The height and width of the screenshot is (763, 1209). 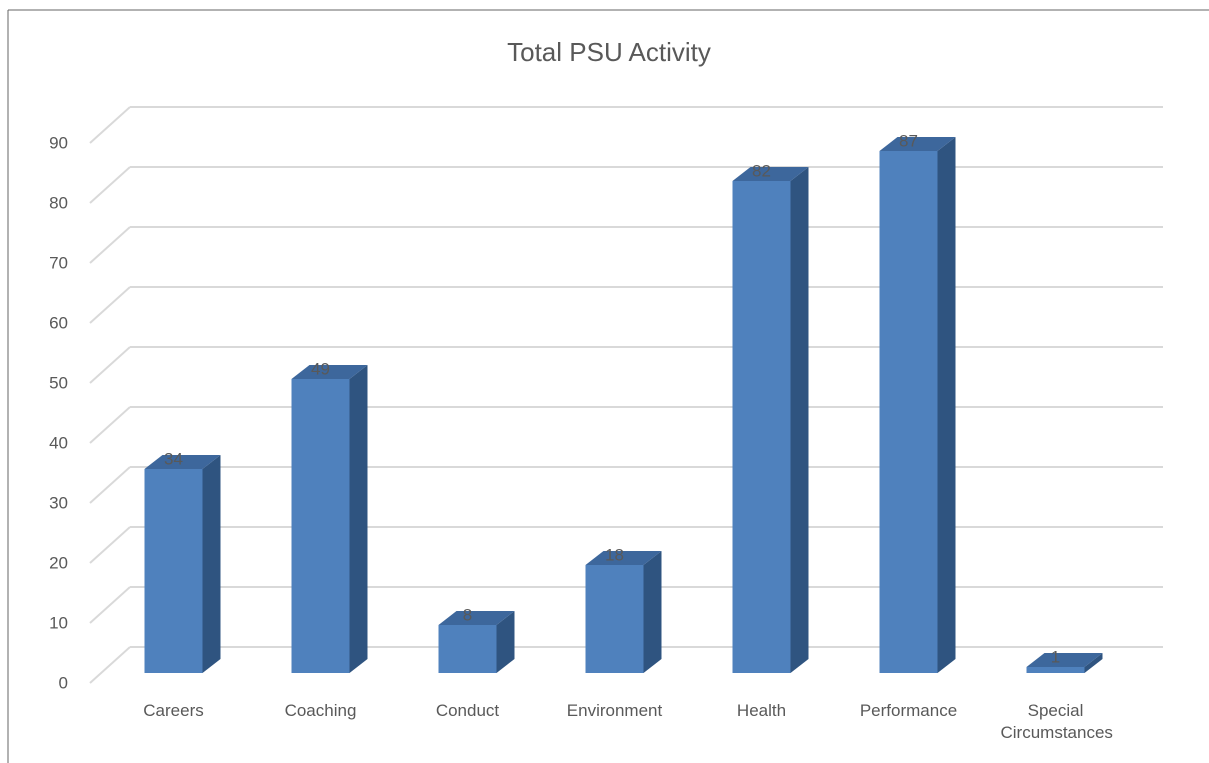 What do you see at coordinates (1055, 656) in the screenshot?
I see `value-label: 1` at bounding box center [1055, 656].